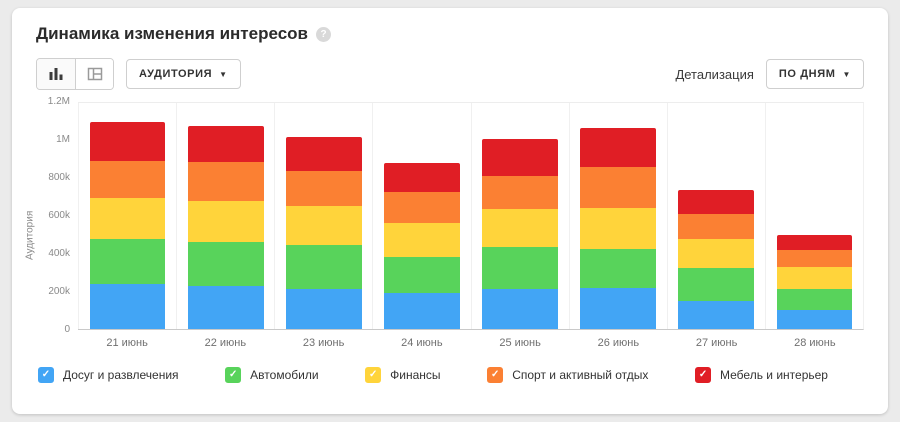  What do you see at coordinates (225, 343) in the screenshot?
I see `x-tick-label: 22 июнь` at bounding box center [225, 343].